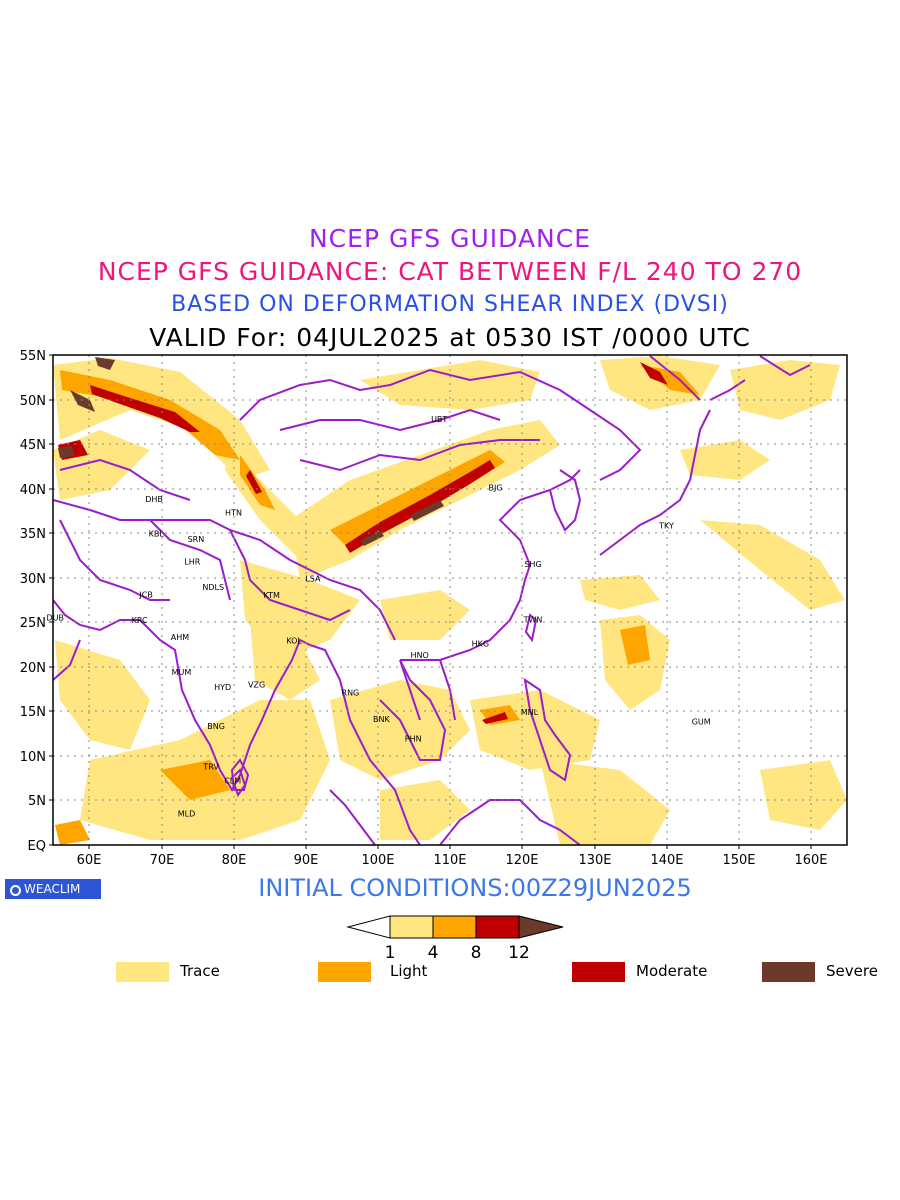 This screenshot has height=1200, width=900. I want to click on lat-label: 30N, so click(33, 579).